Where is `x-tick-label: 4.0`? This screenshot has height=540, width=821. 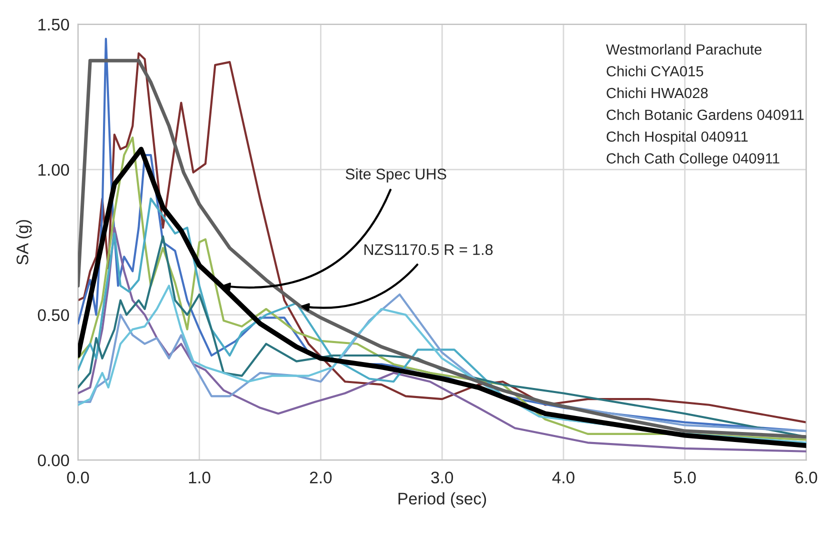
x-tick-label: 4.0 is located at coordinates (563, 478).